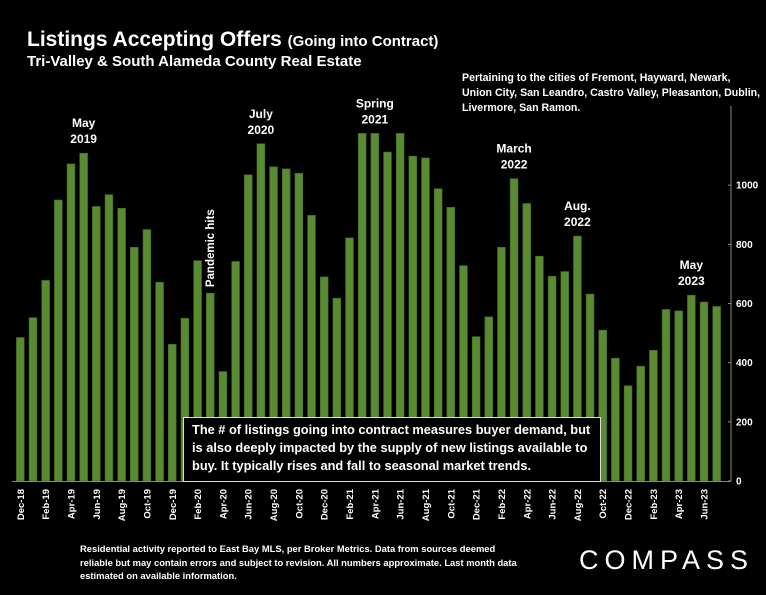  Describe the element at coordinates (375, 503) in the screenshot. I see `x-tick-label: Apr-21` at that location.